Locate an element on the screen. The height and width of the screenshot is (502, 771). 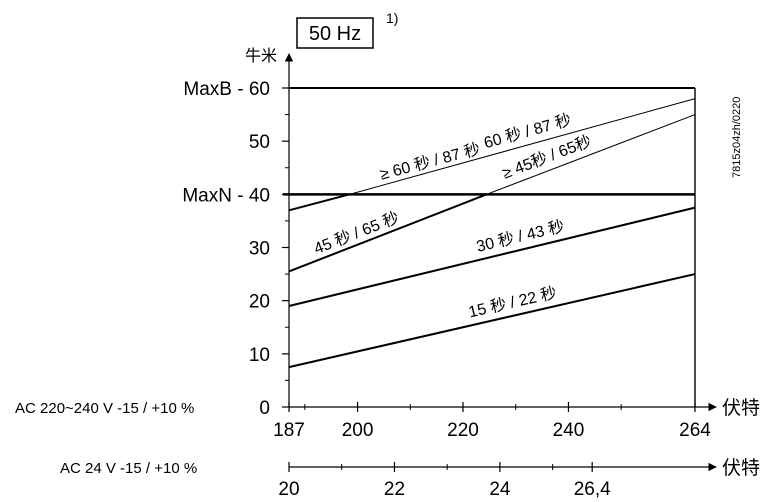
y-tick-label-0: 0 is located at coordinates (264, 408).